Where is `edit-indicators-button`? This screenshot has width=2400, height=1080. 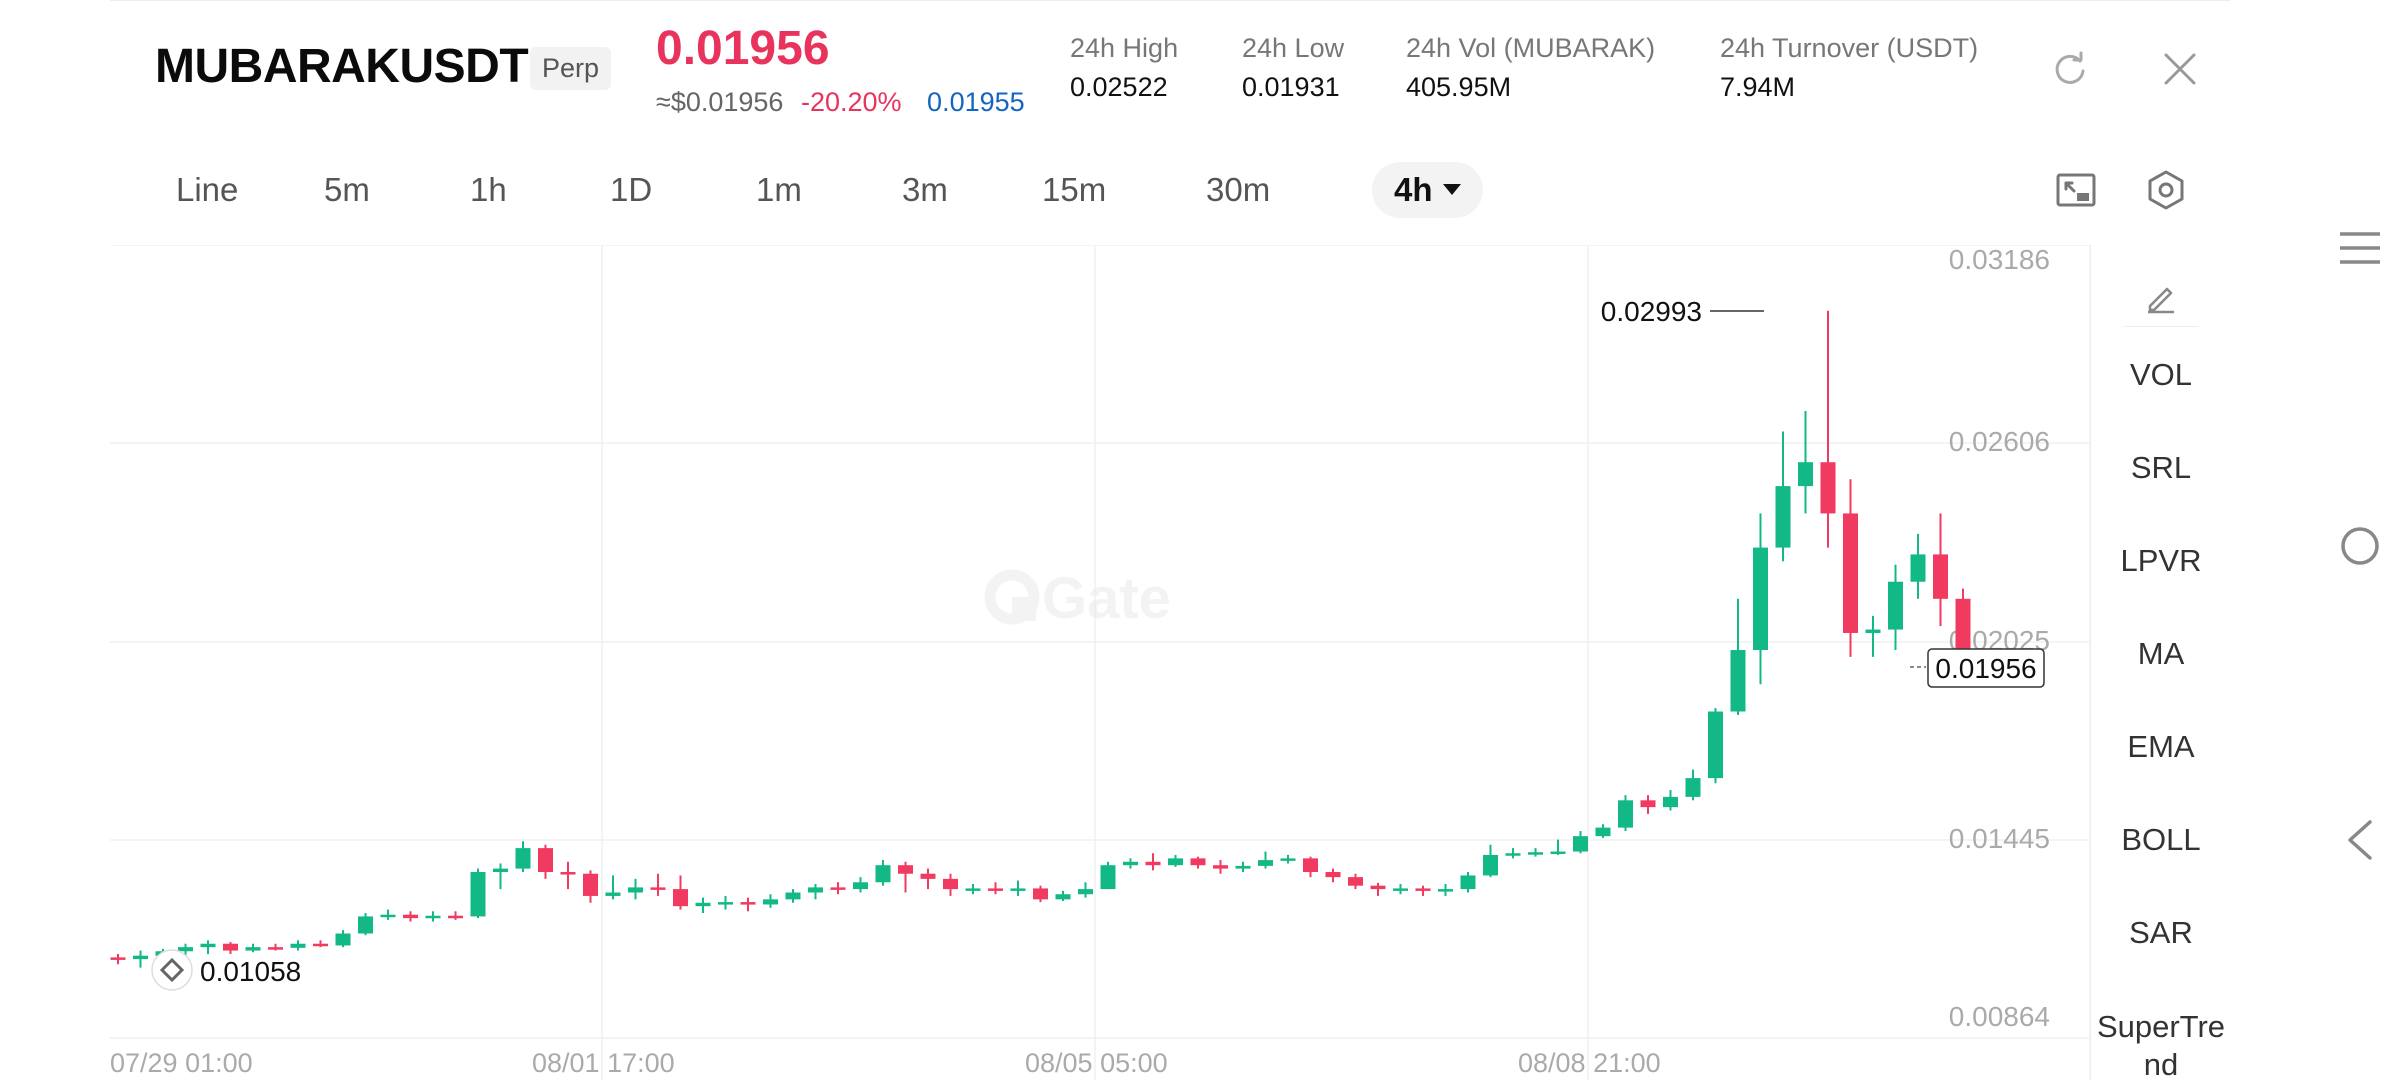 edit-indicators-button is located at coordinates (2161, 297).